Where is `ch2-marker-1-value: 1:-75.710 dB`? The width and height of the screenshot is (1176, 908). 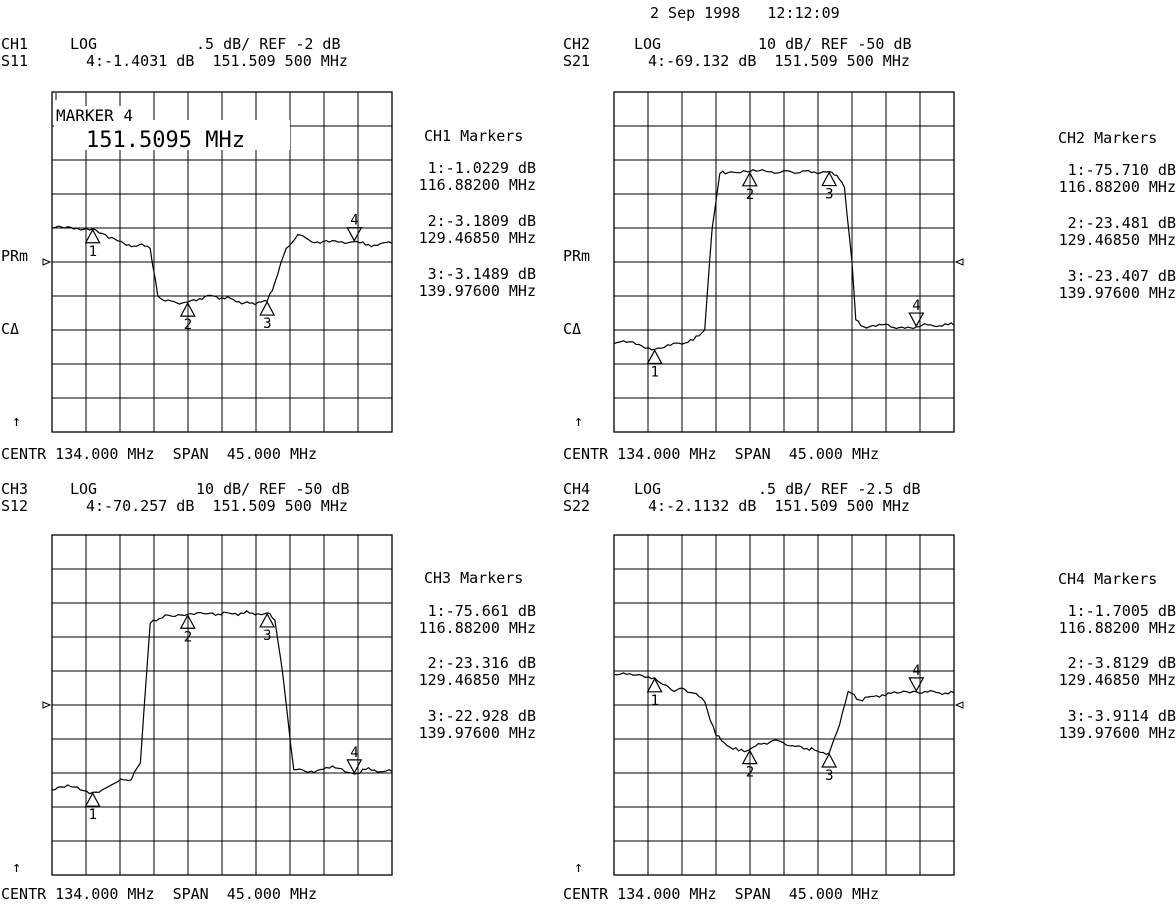
ch2-marker-1-value: 1:-75.710 dB is located at coordinates (1121, 170).